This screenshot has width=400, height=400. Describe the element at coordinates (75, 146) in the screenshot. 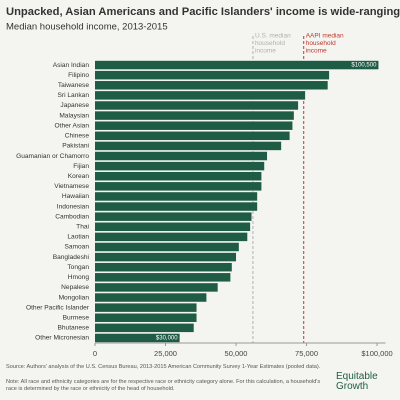

I see `y-tick-label: Pakistani` at that location.